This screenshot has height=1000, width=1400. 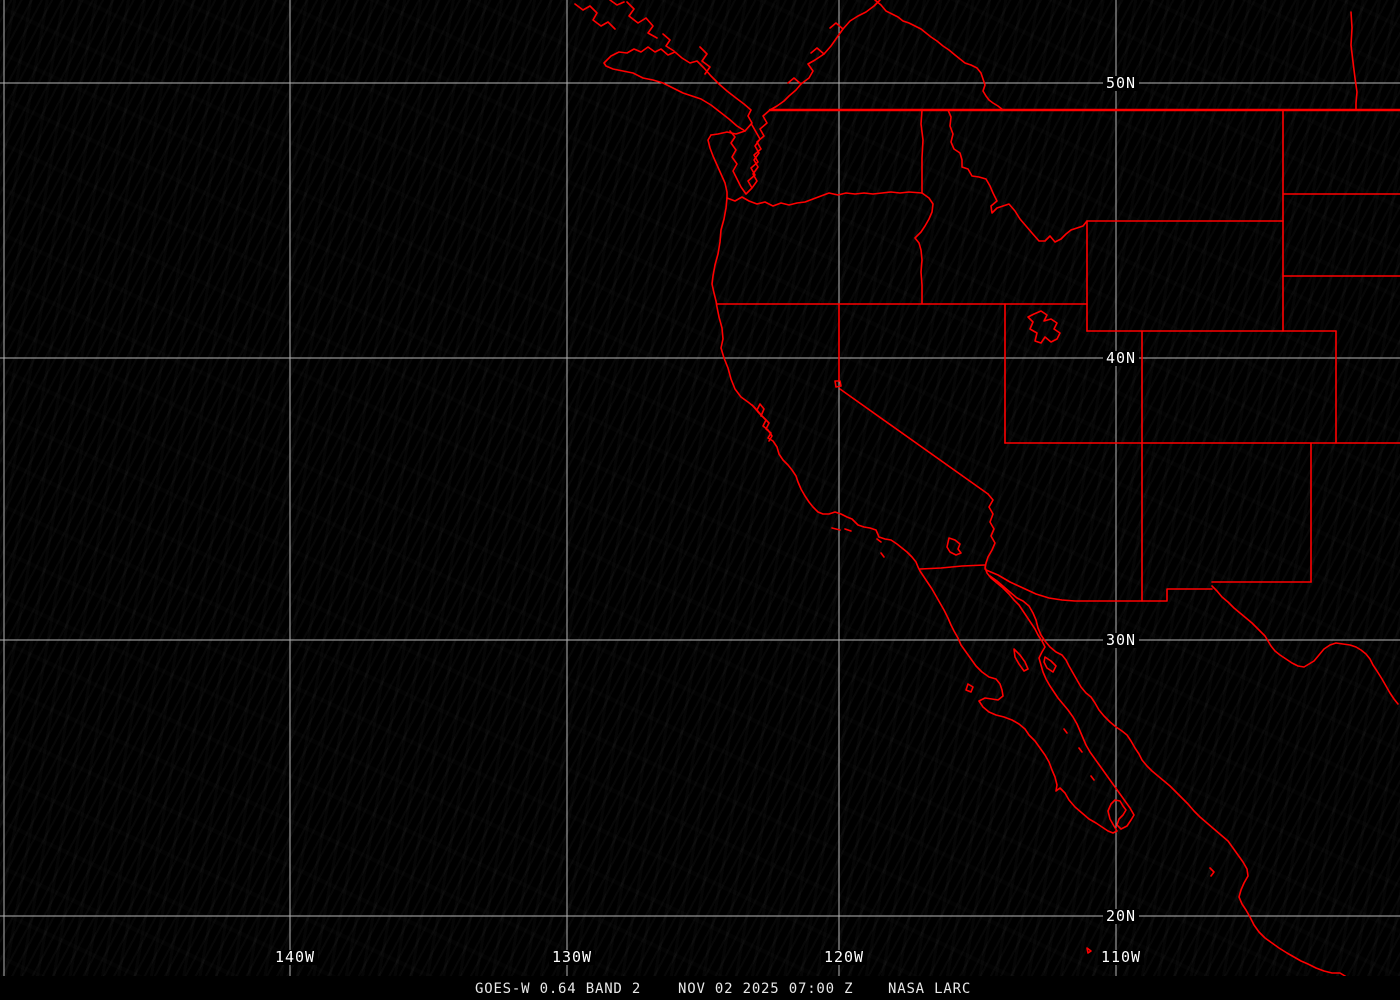 I want to click on us-mexico-border-west, so click(x=952, y=567).